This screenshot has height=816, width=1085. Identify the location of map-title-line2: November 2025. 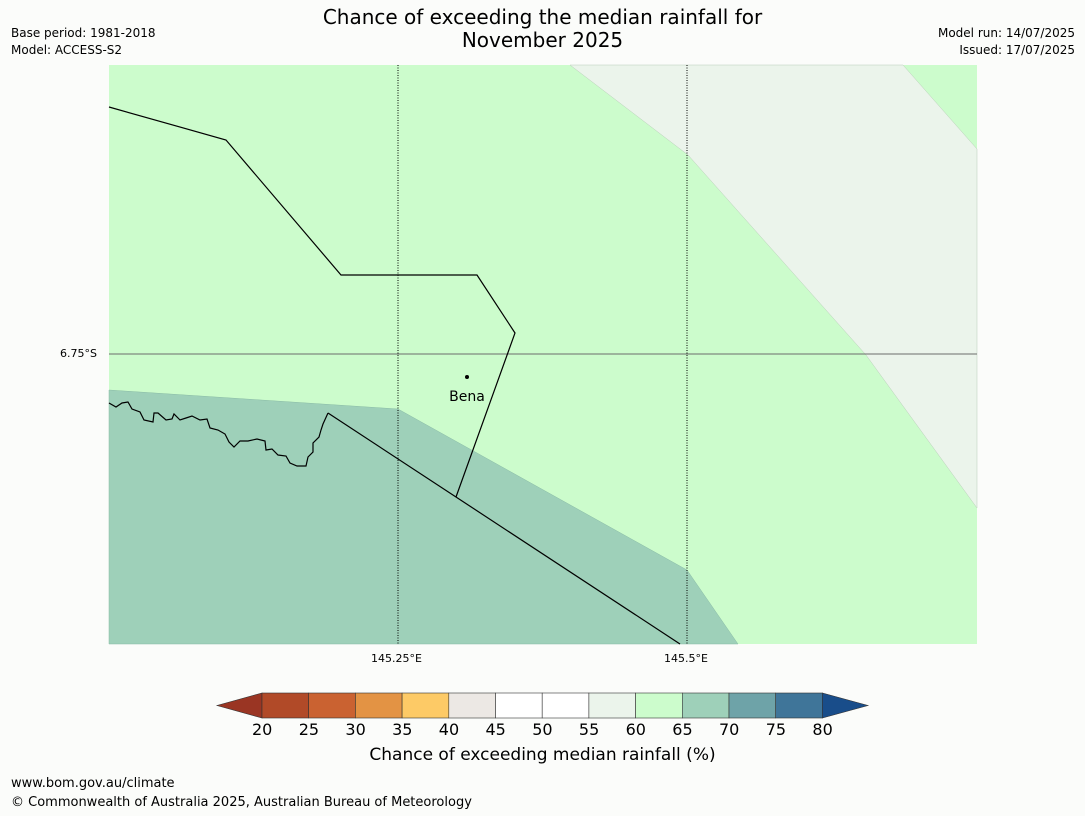
(542, 40).